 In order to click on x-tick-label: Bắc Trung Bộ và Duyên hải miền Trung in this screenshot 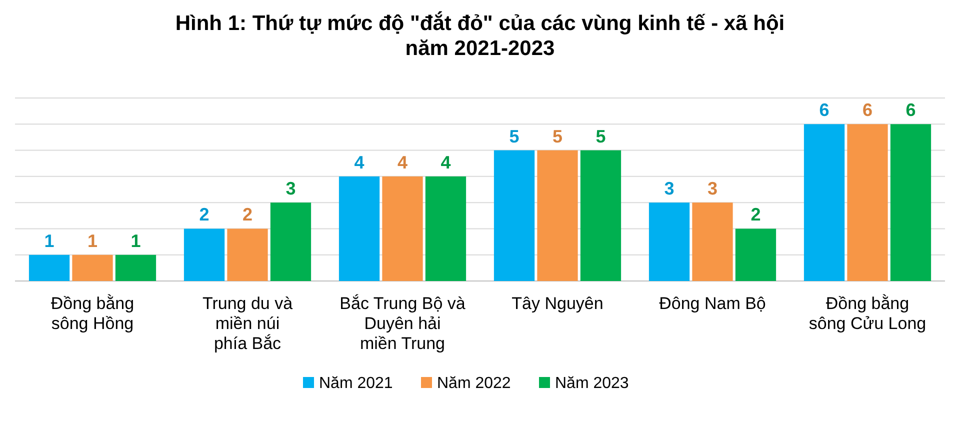, I will do `click(403, 323)`.